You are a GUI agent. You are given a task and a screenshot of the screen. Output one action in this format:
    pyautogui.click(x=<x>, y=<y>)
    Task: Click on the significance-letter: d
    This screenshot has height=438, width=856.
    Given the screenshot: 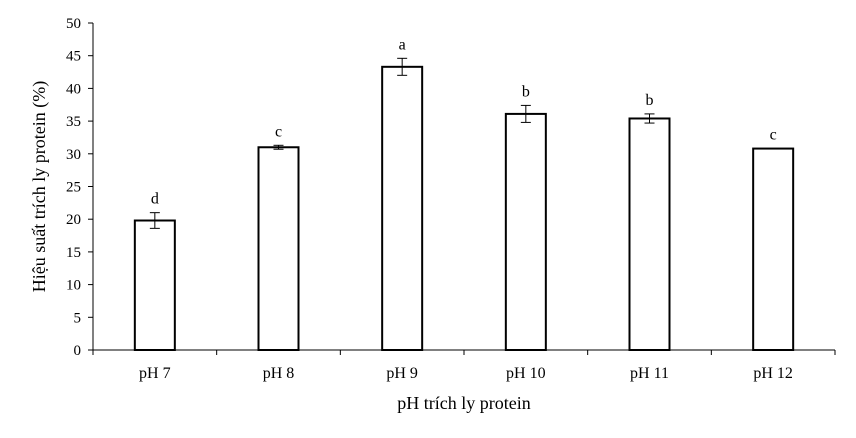 What is the action you would take?
    pyautogui.click(x=155, y=199)
    